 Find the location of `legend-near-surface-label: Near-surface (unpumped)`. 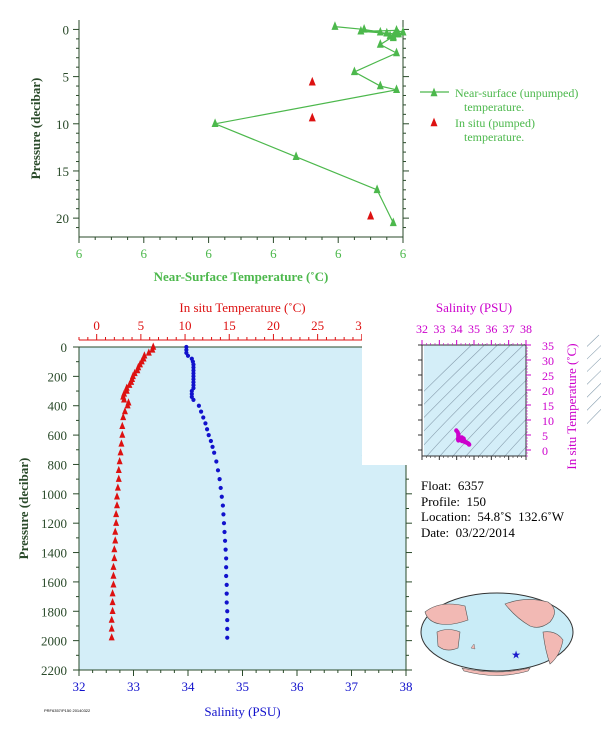

legend-near-surface-label: Near-surface (unpumped) is located at coordinates (516, 93).